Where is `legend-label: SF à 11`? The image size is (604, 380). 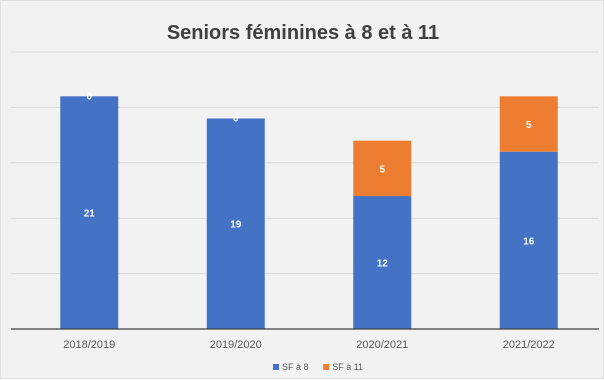
legend-label: SF à 11 is located at coordinates (347, 367).